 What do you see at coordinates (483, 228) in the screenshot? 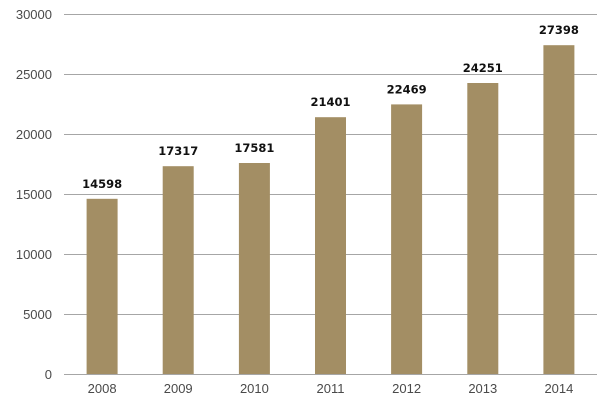
I see `bar-2013` at bounding box center [483, 228].